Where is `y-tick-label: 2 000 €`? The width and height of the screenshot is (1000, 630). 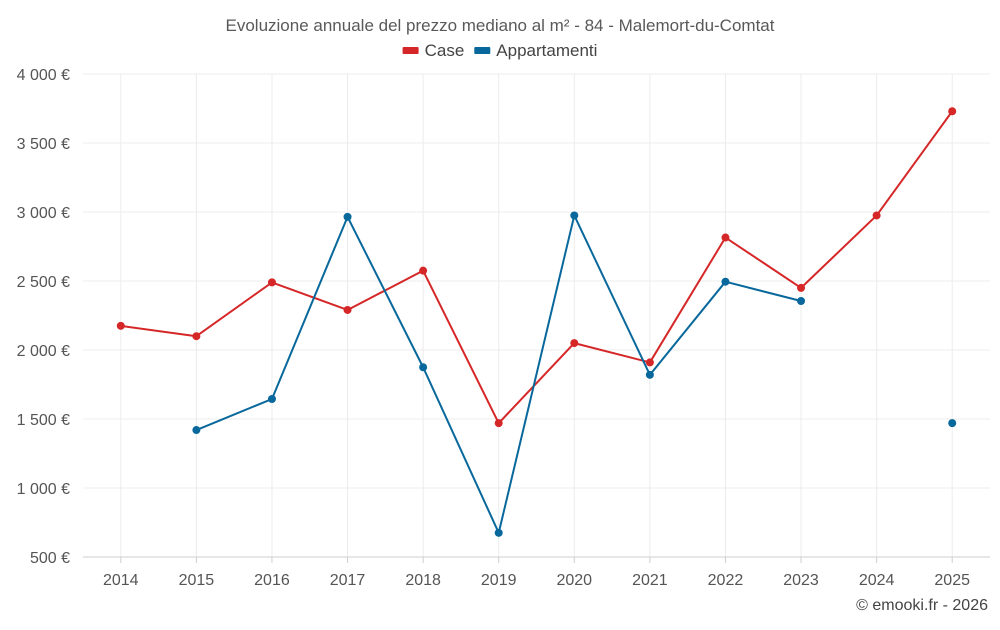 y-tick-label: 2 000 € is located at coordinates (43, 351).